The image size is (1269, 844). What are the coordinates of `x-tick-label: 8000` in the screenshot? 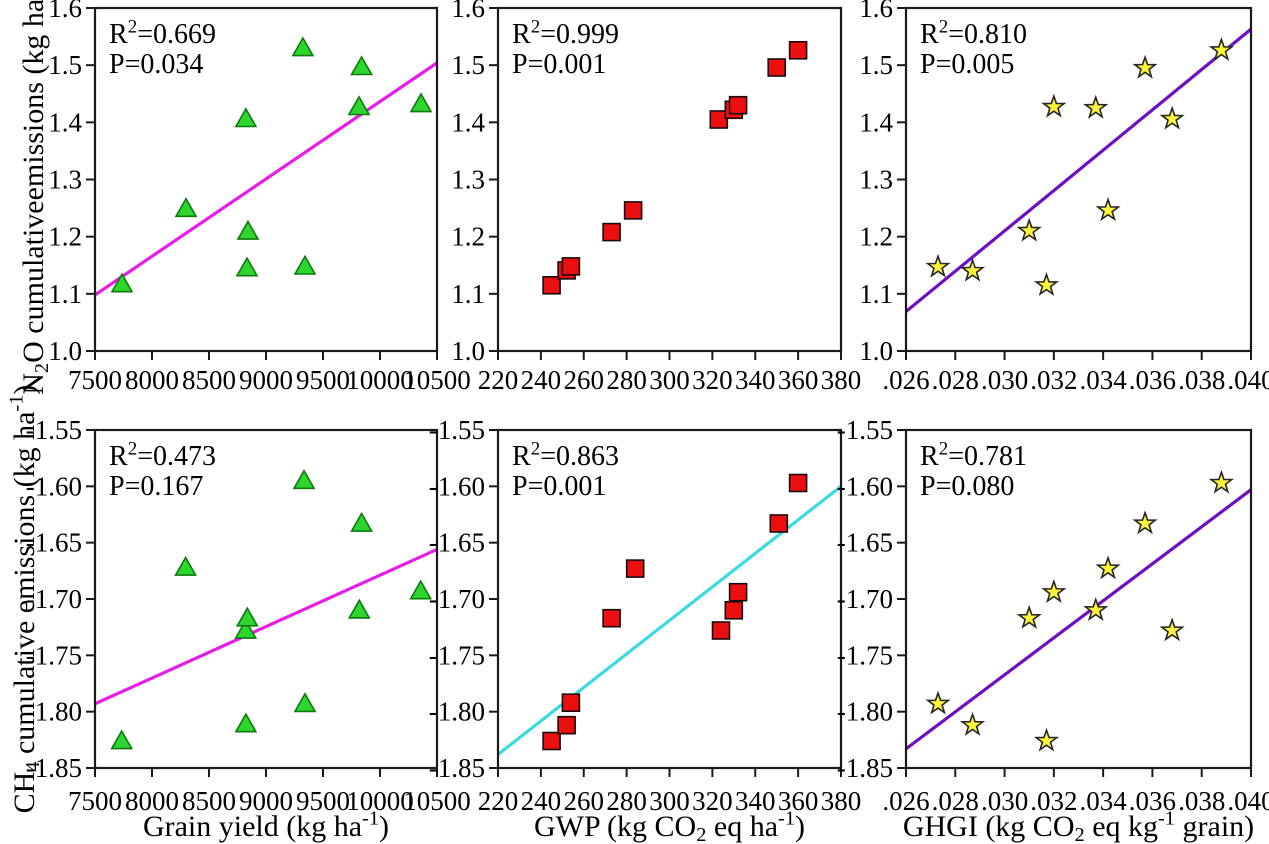 It's located at (152, 801).